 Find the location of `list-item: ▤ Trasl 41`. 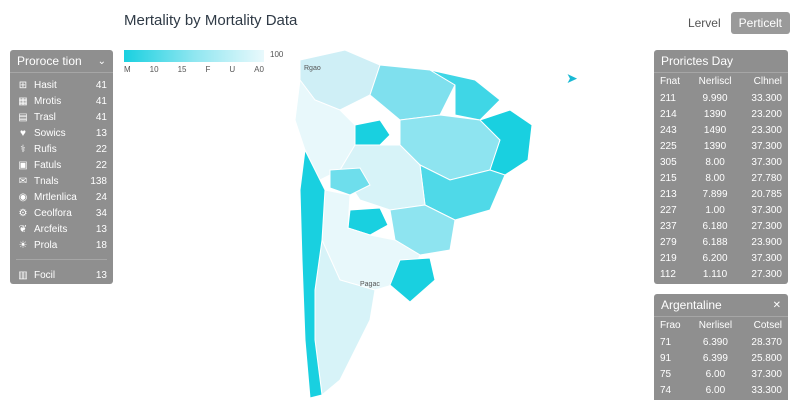

list-item: ▤ Trasl 41 is located at coordinates (61, 117).